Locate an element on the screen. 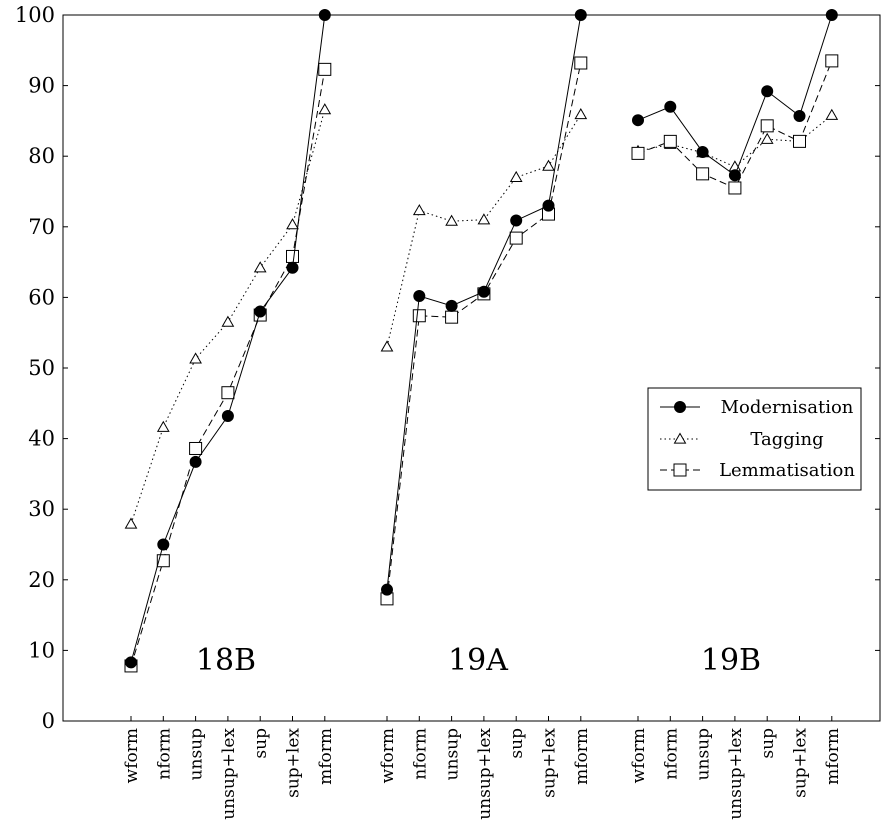 The width and height of the screenshot is (889, 833). legend-label-tagging: Tagging is located at coordinates (786, 439).